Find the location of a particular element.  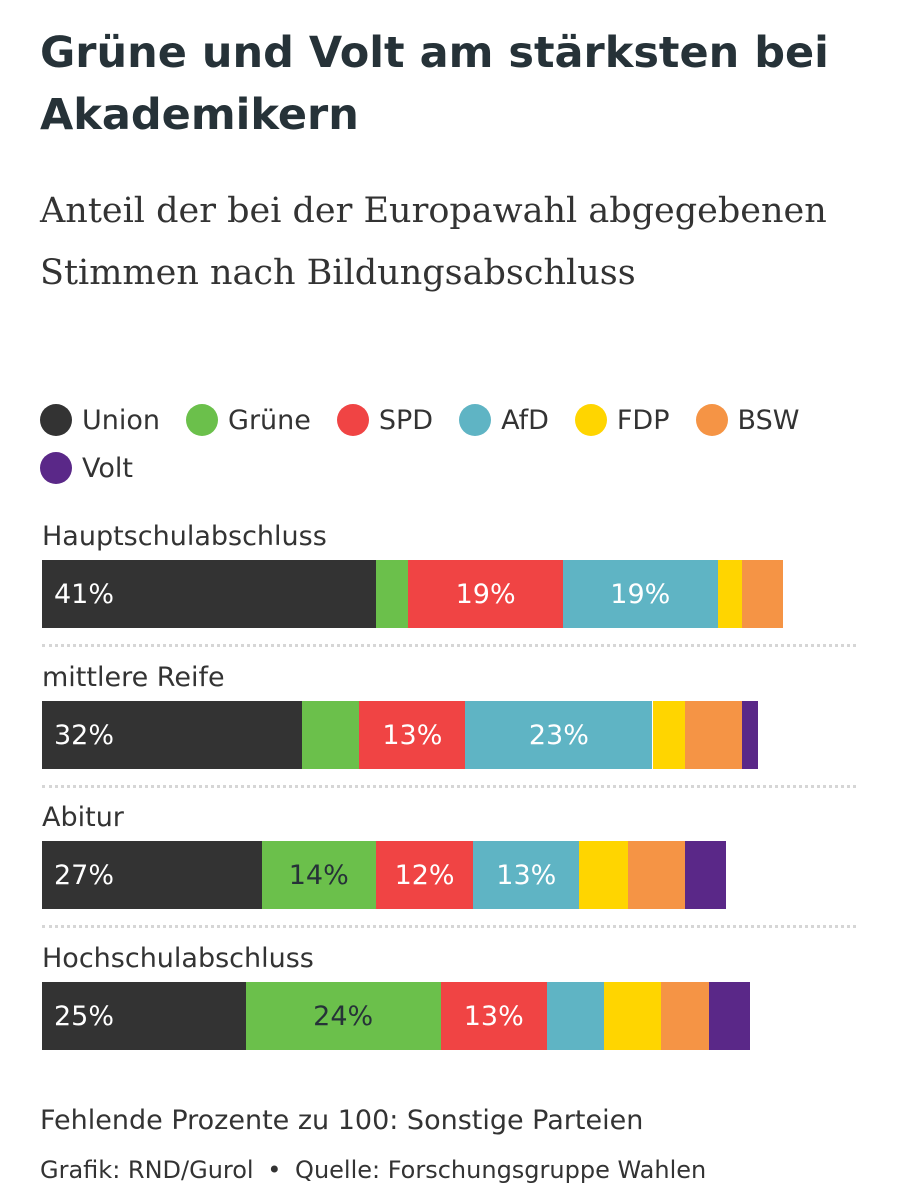

bar-segment-afd: 19% is located at coordinates (640, 594).